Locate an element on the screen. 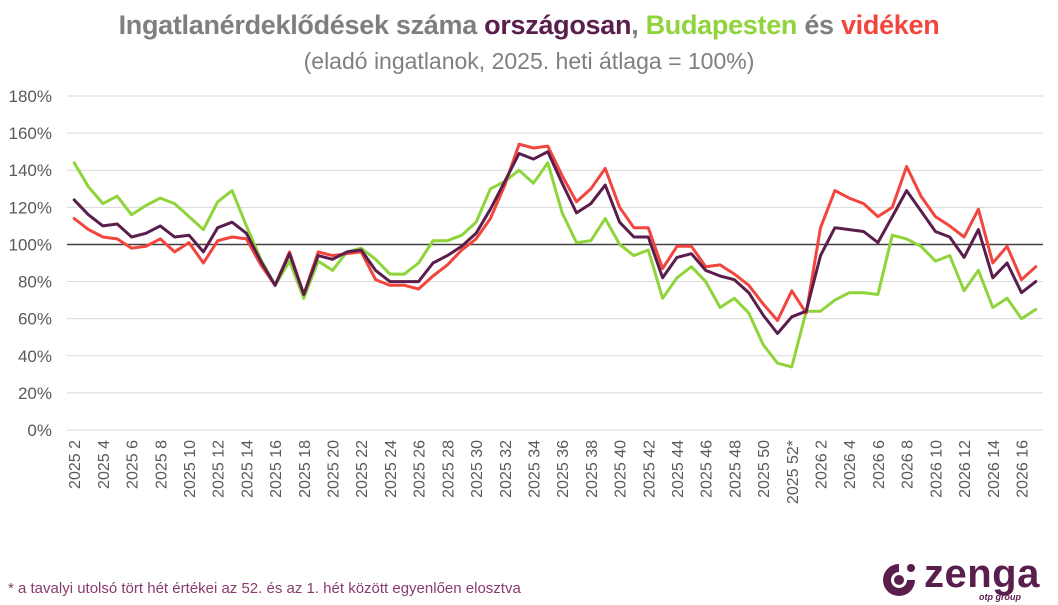  logo-wordmark: zenga is located at coordinates (982, 574).